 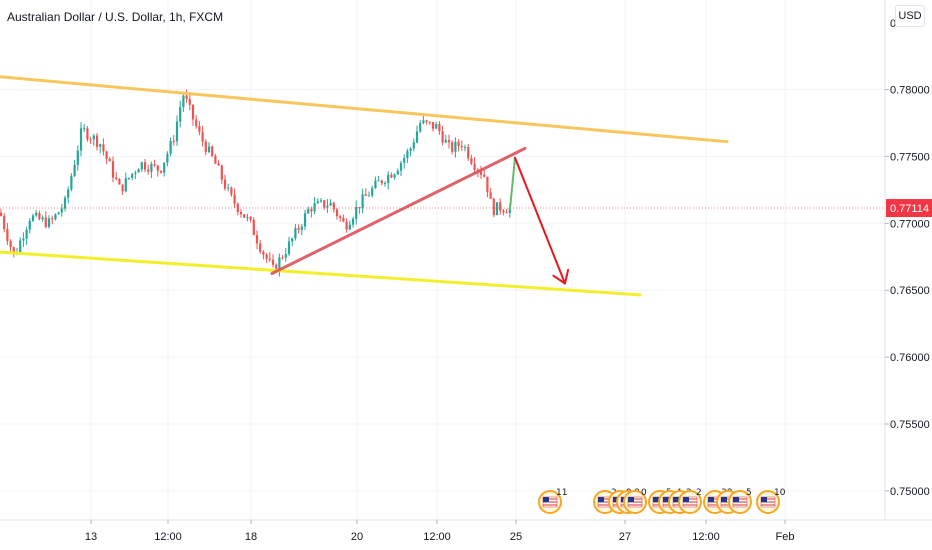 What do you see at coordinates (910, 425) in the screenshot?
I see `price-tick-label: 0.75500` at bounding box center [910, 425].